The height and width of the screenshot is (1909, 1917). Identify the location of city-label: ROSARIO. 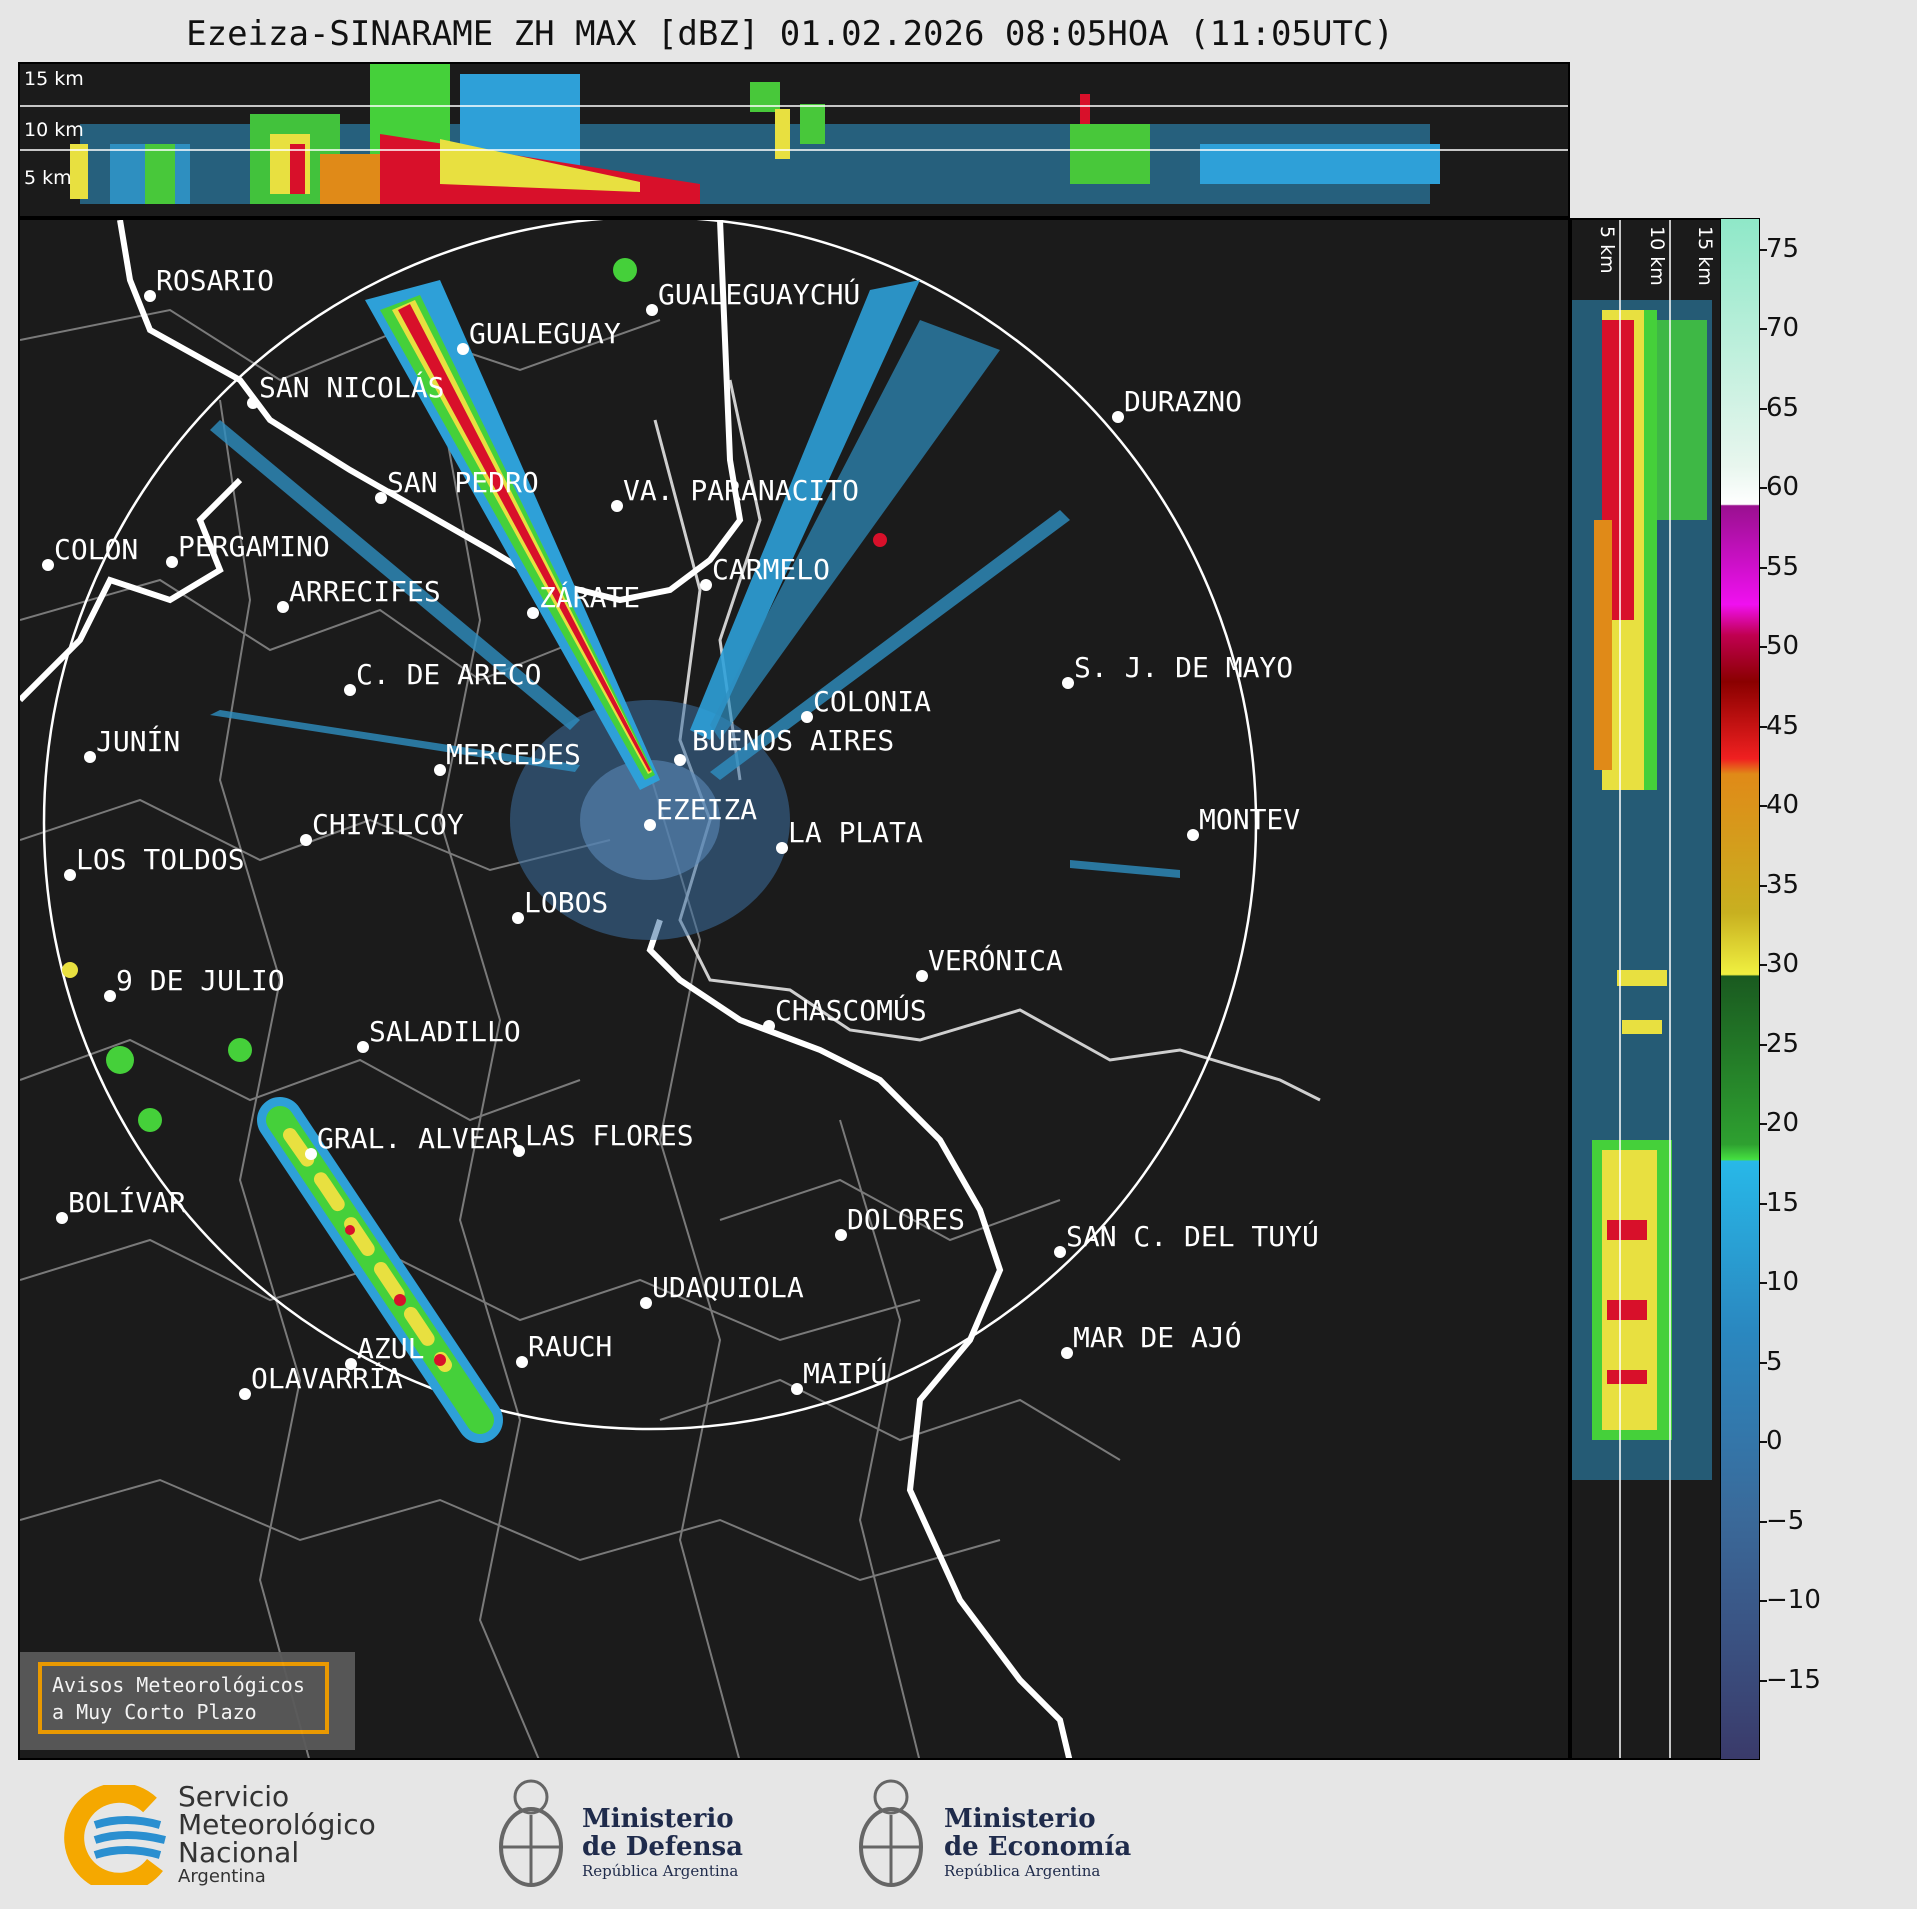
(215, 280).